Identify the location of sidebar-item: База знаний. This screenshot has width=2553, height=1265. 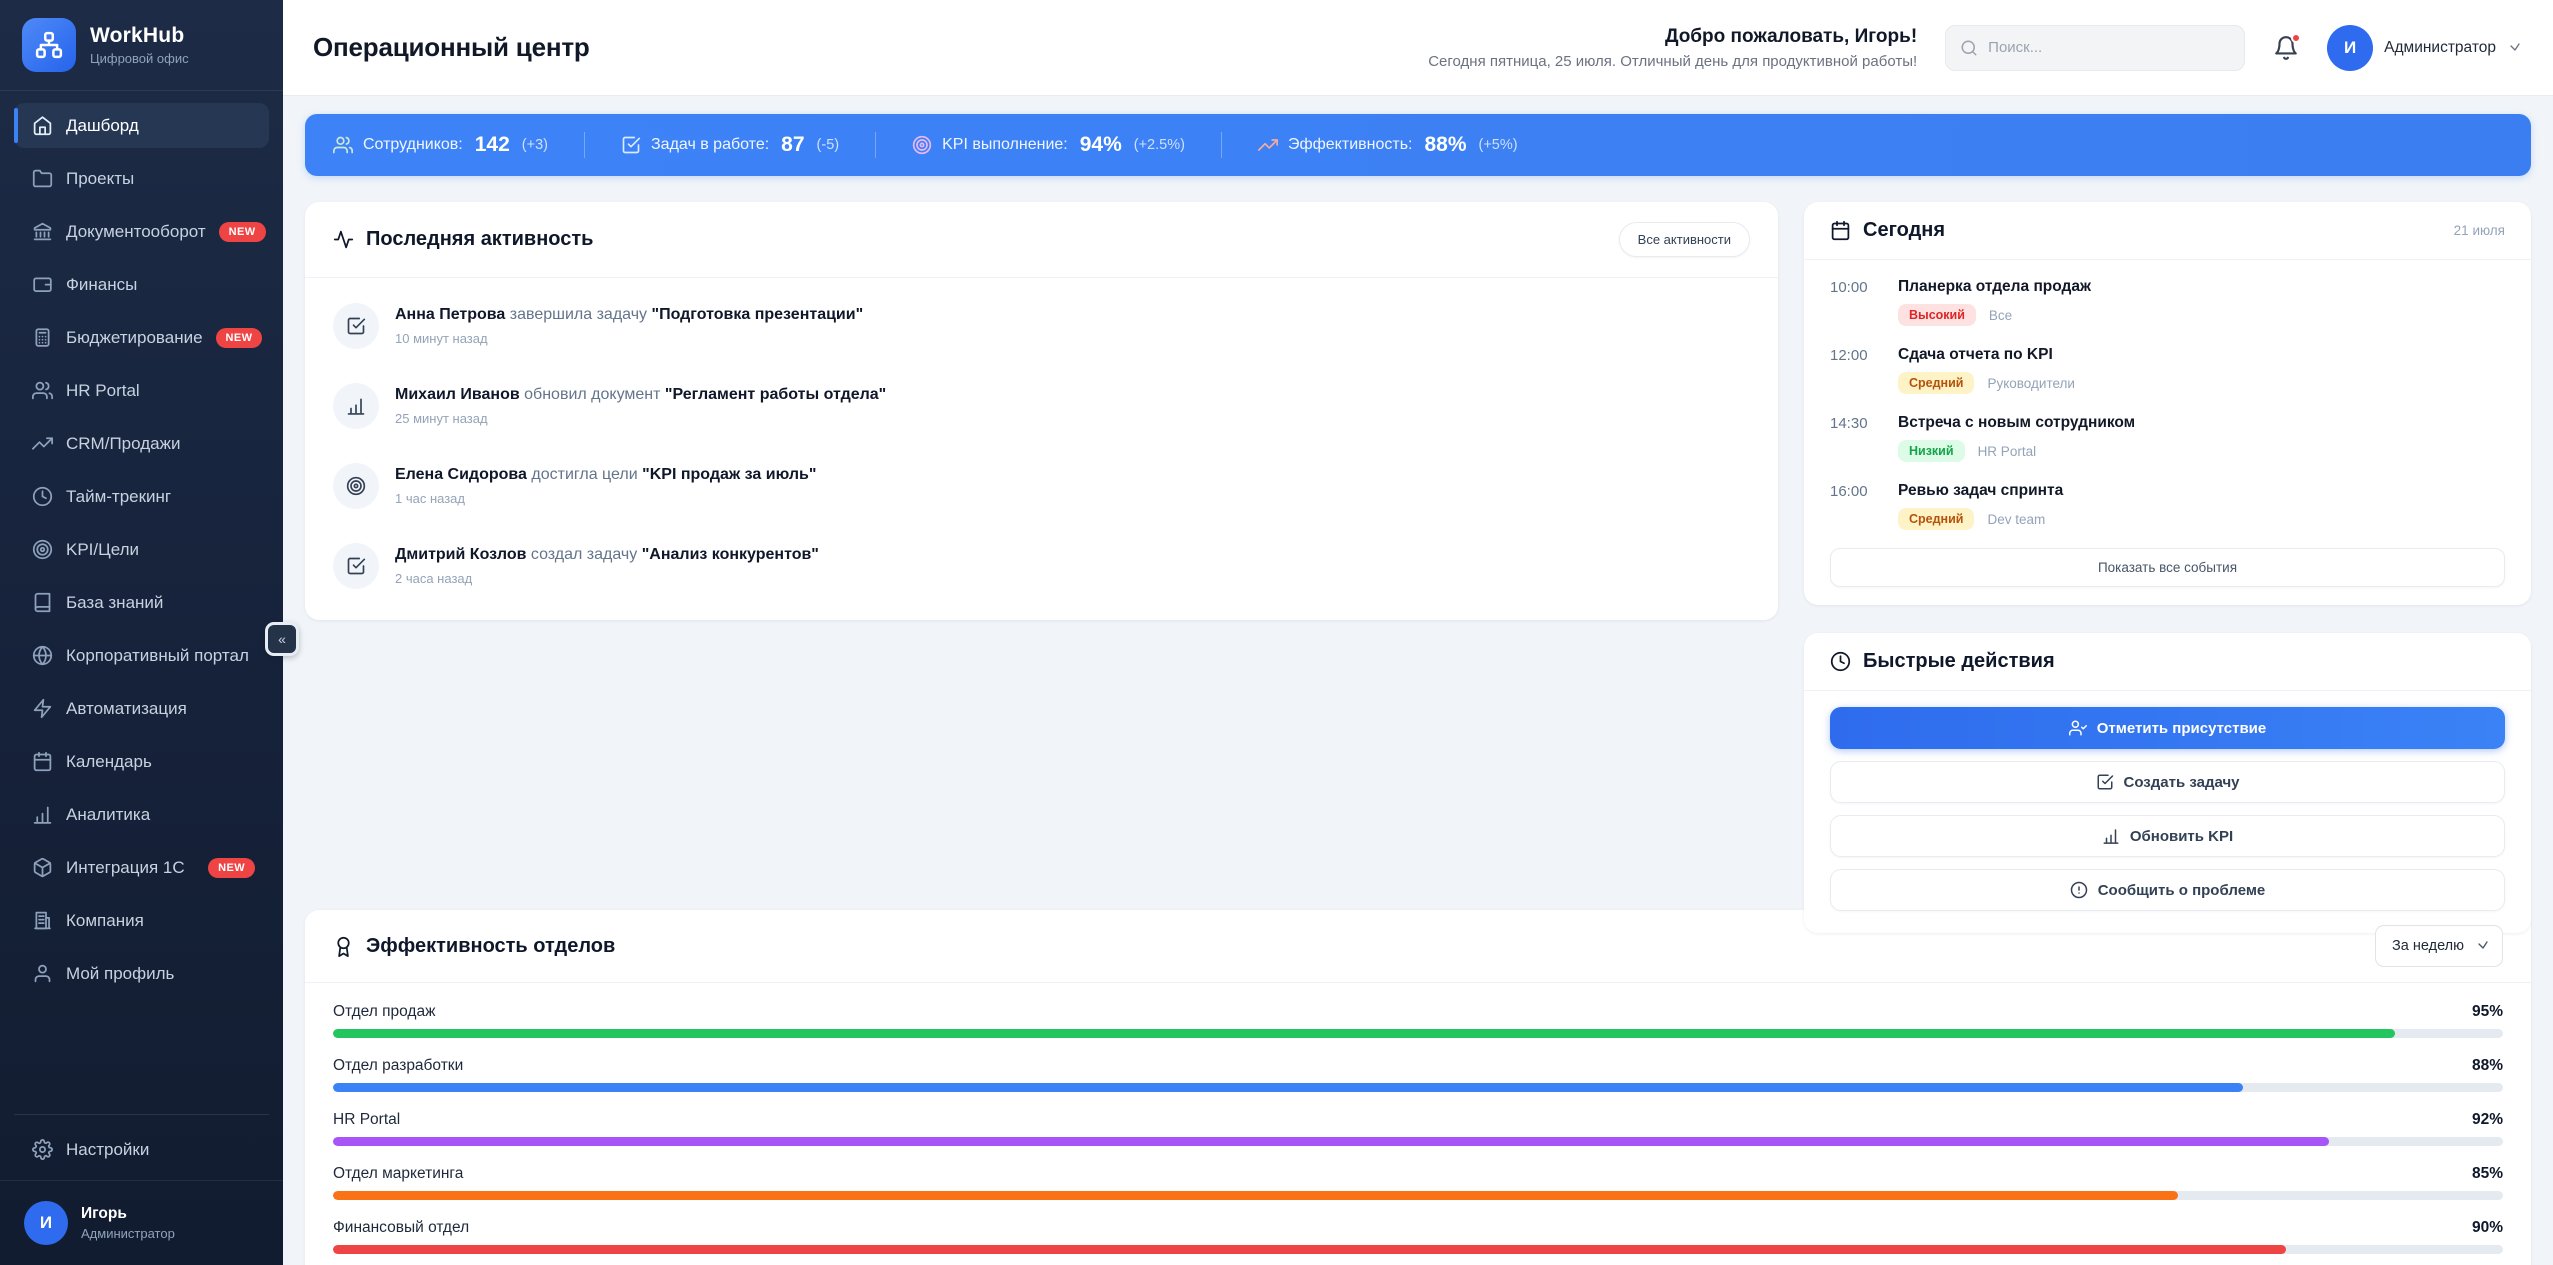
(141, 602).